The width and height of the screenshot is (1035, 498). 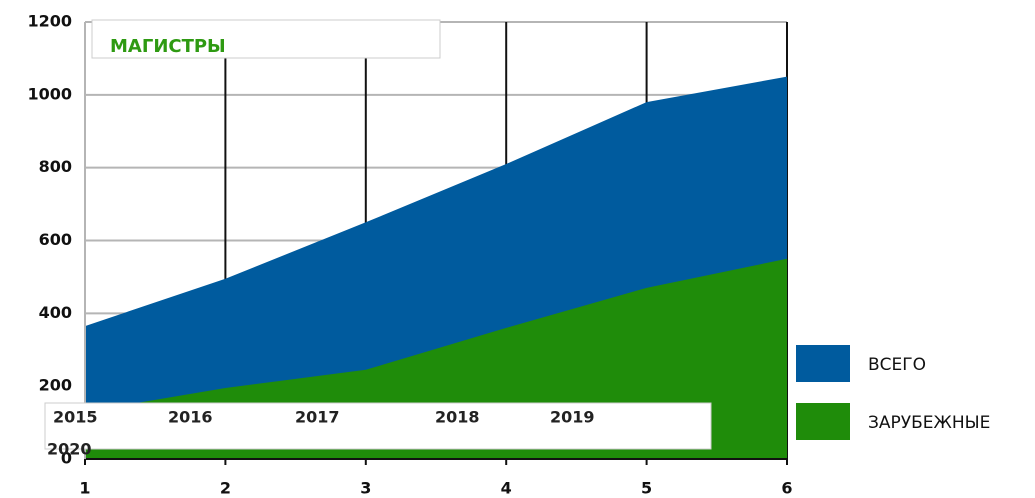 What do you see at coordinates (55, 385) in the screenshot?
I see `y-tick-label: 200` at bounding box center [55, 385].